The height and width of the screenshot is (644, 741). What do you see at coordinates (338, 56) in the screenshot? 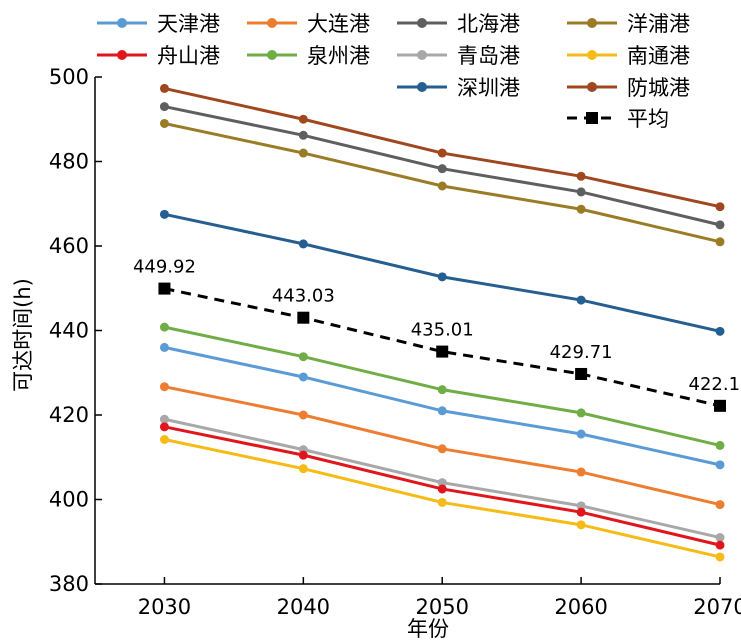
I see `legend-label: 泉州港` at bounding box center [338, 56].